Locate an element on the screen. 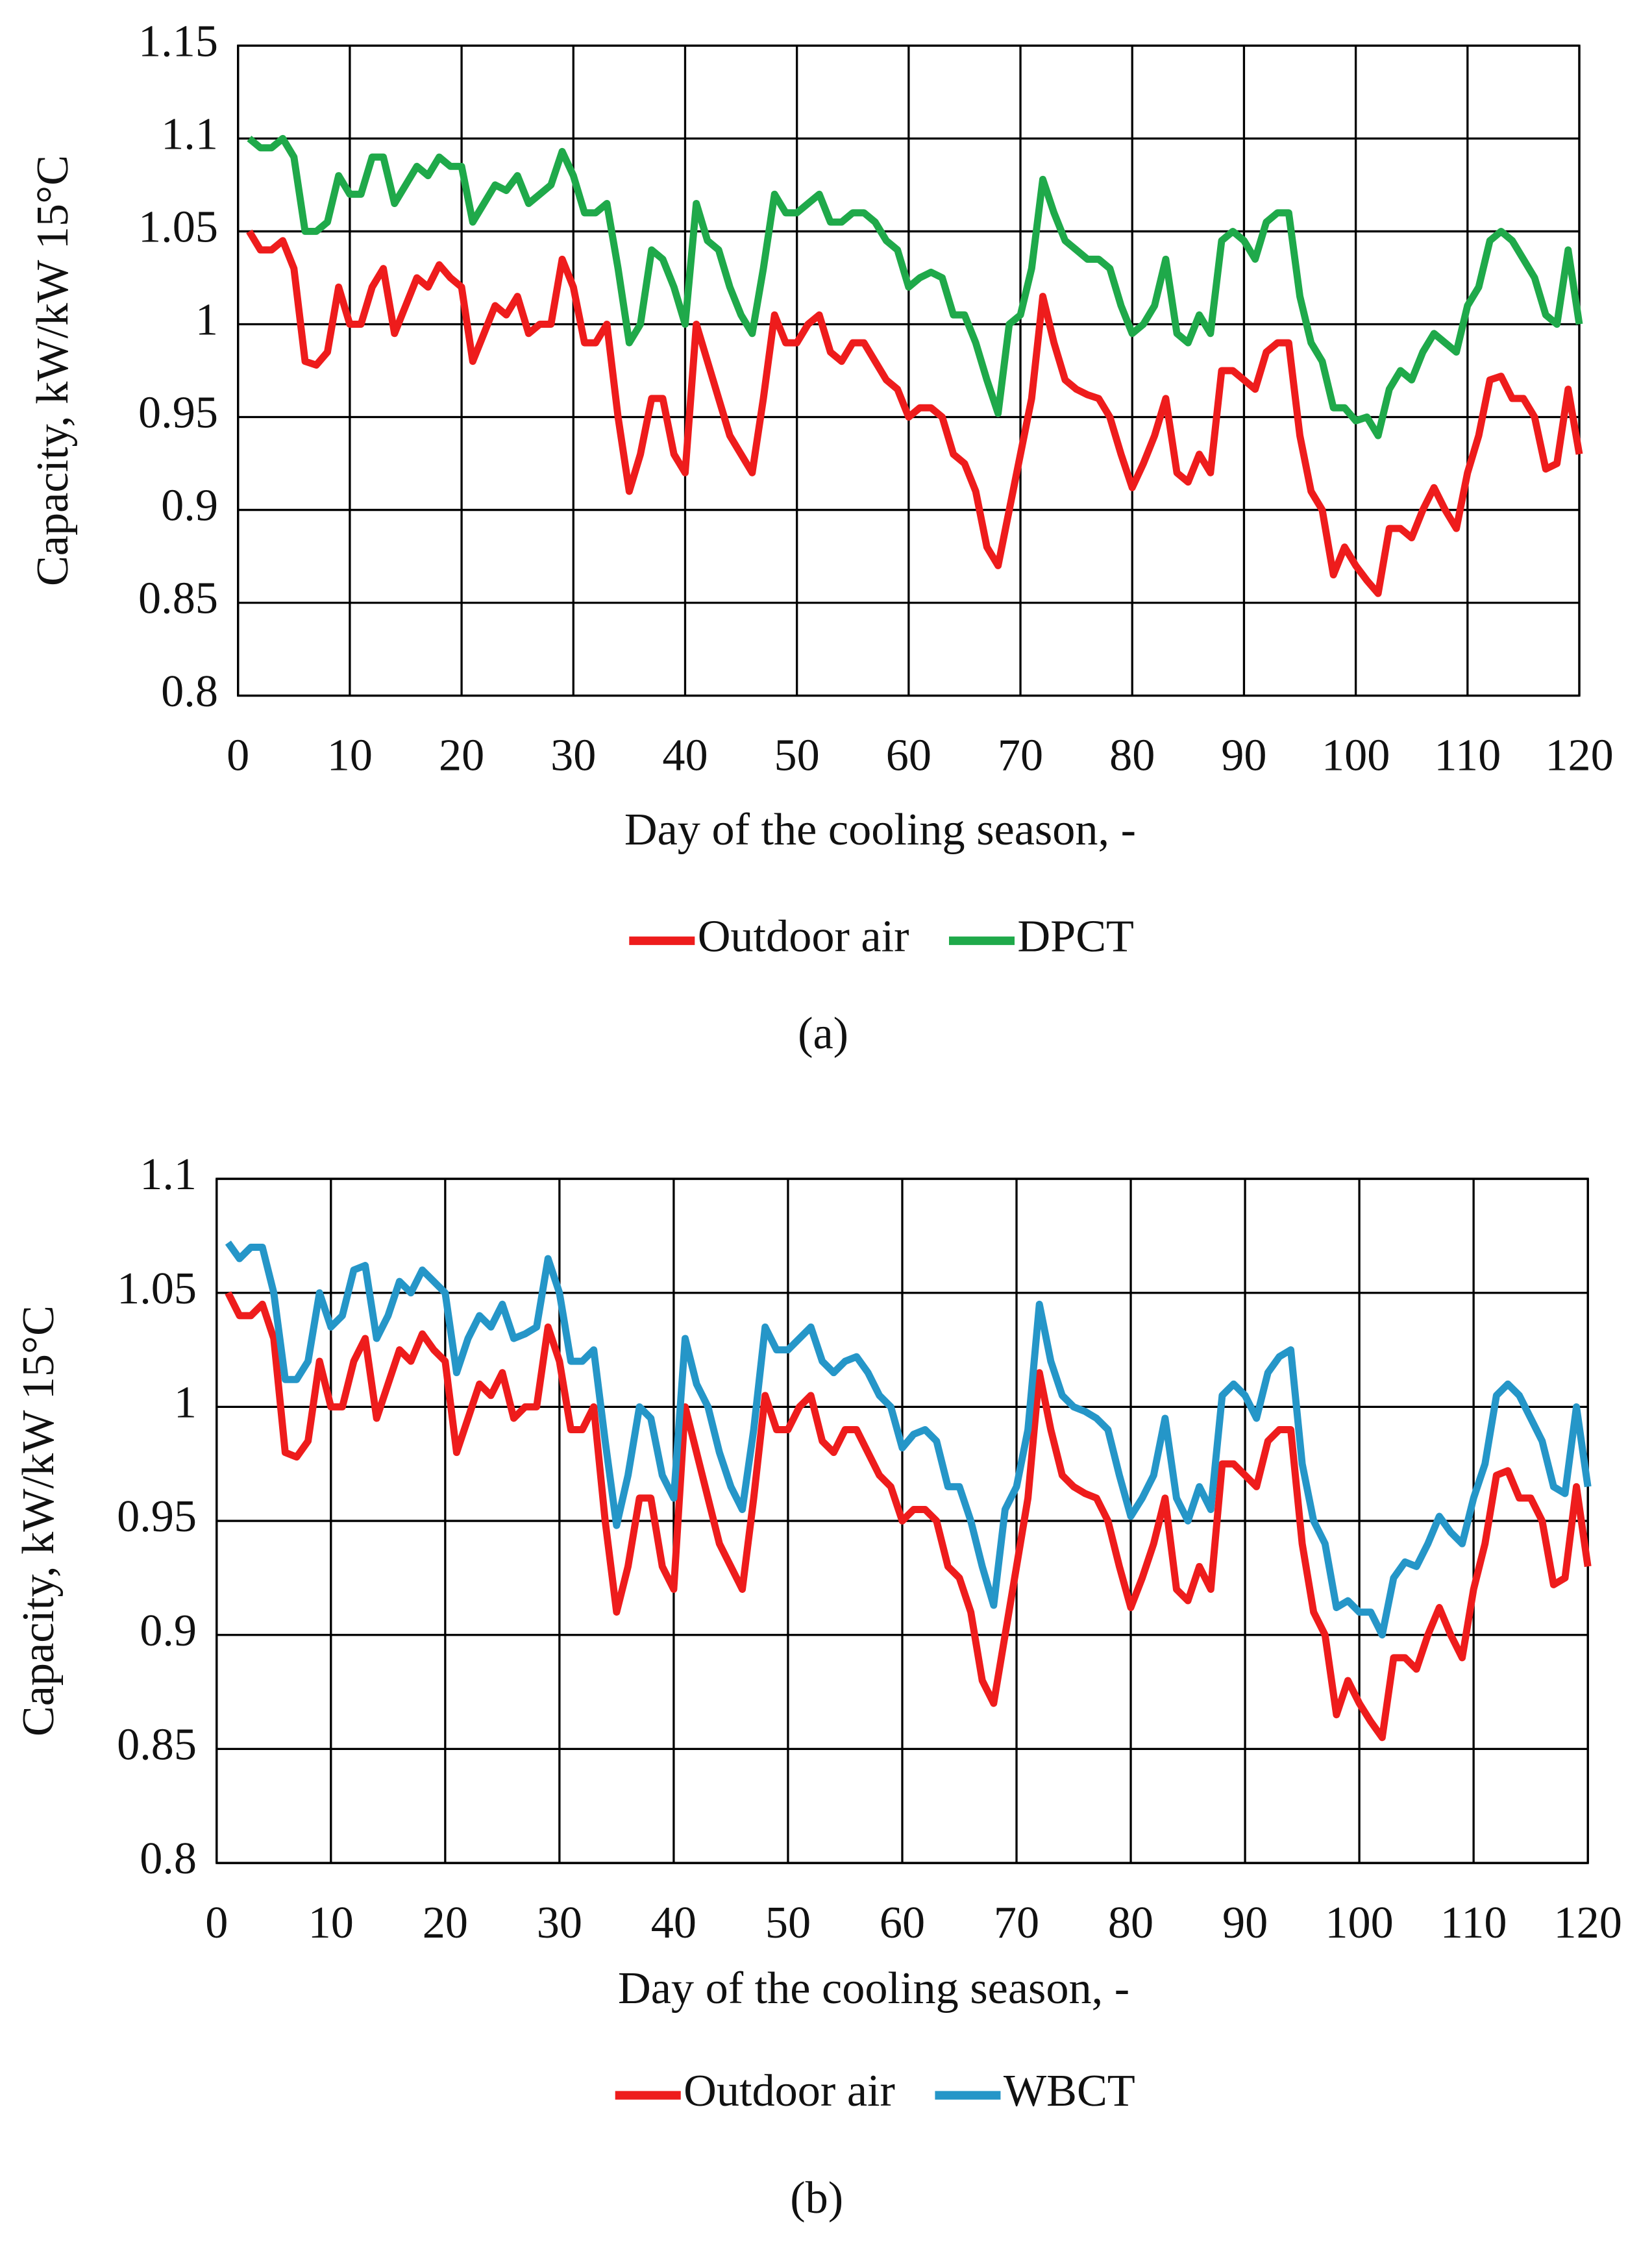  caption: (b) is located at coordinates (816, 2198).